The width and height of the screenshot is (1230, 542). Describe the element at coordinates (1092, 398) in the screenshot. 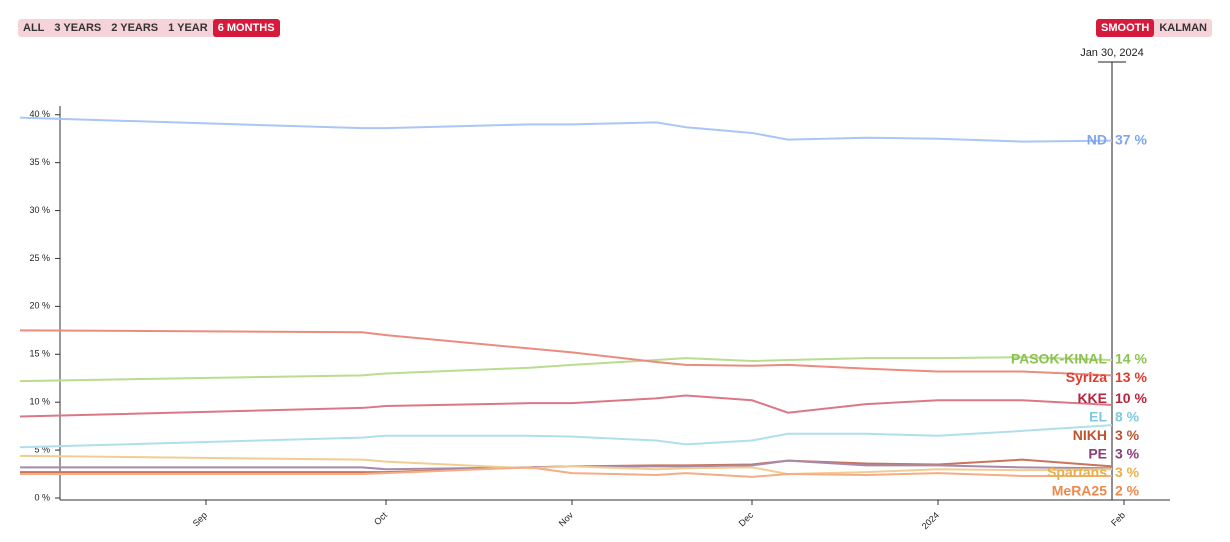

I see `series-name: KKE` at that location.